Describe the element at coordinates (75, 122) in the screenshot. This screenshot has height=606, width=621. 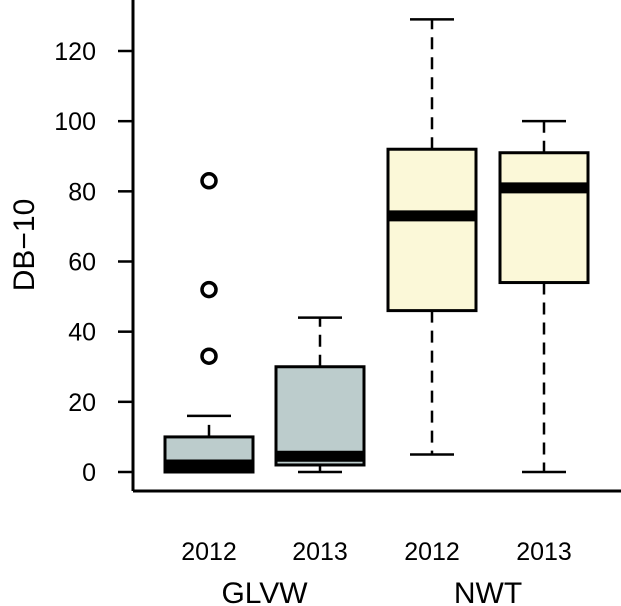
I see `y-tick-label-100: 100` at that location.